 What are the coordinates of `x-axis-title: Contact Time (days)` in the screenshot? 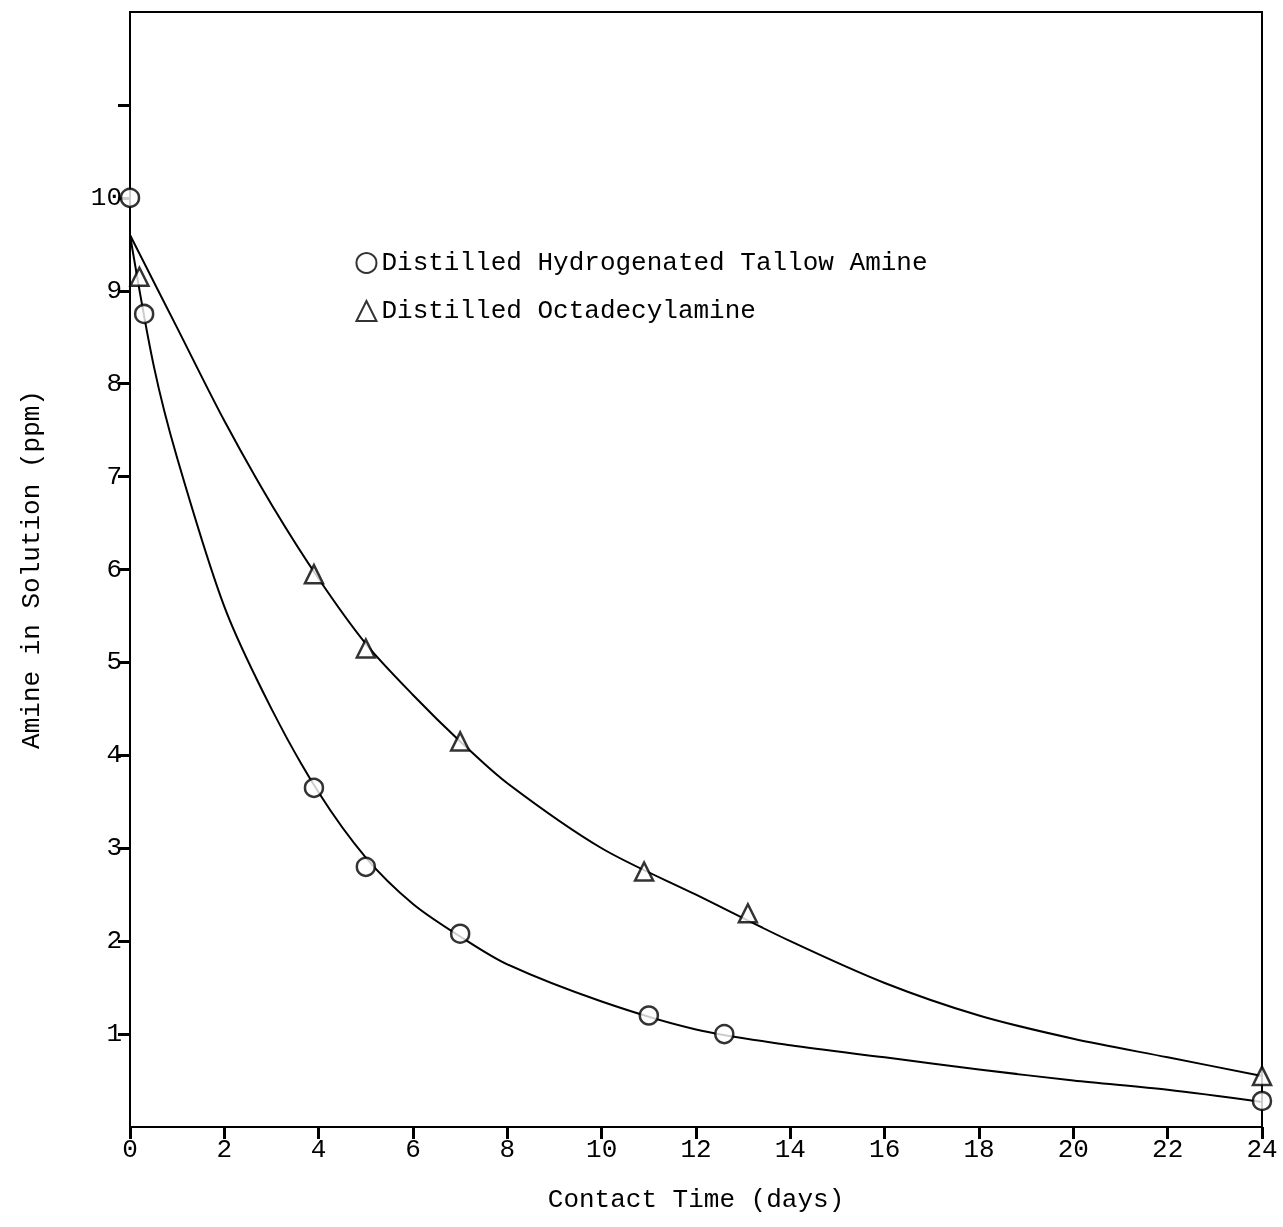 It's located at (696, 1200).